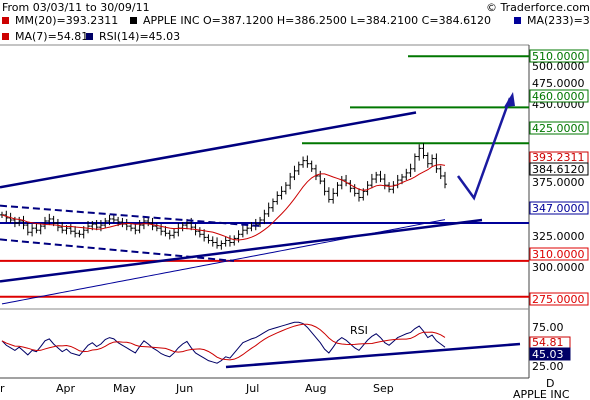  Describe the element at coordinates (548, 342) in the screenshot. I see `rsi-ma7-label: 54.81` at that location.